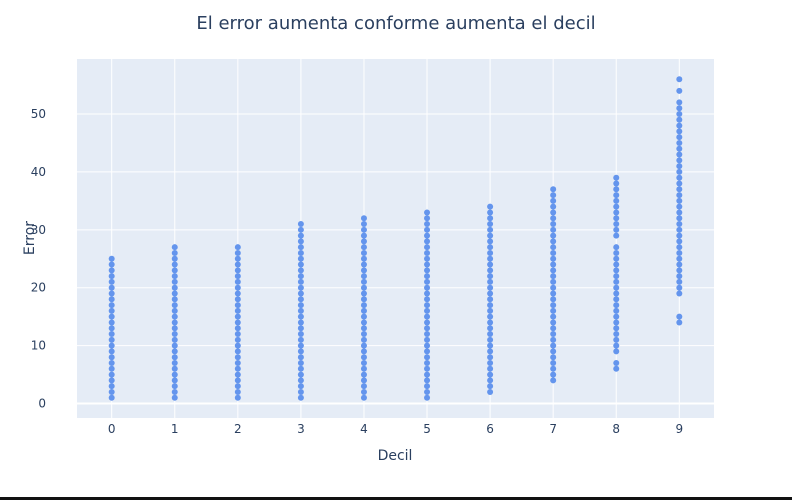 This screenshot has height=500, width=792. Describe the element at coordinates (38, 288) in the screenshot. I see `y-tick-label: 20` at that location.